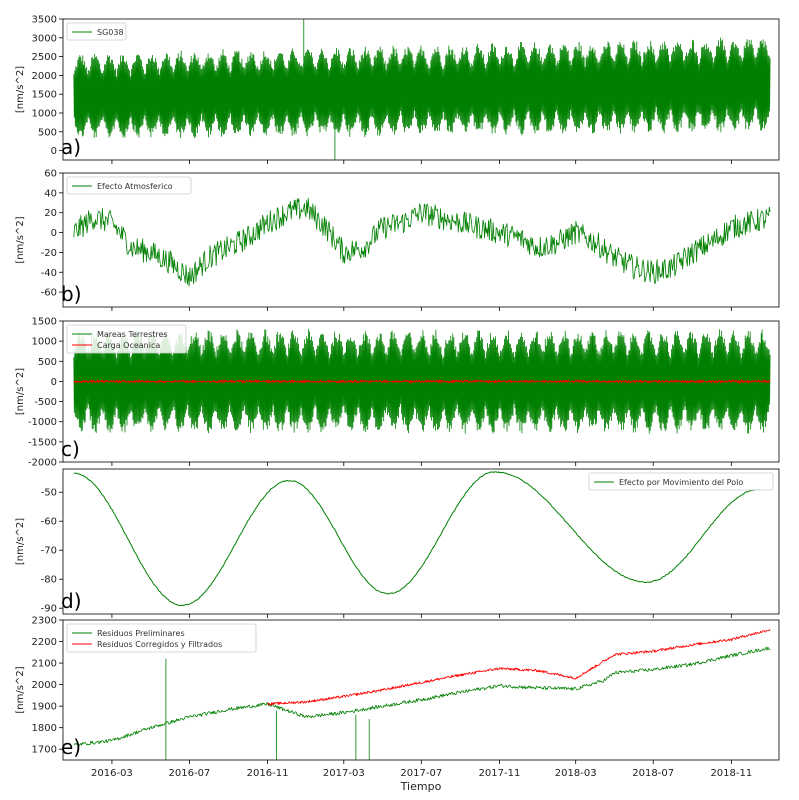 The image size is (799, 800). What do you see at coordinates (128, 345) in the screenshot?
I see `legend-entry: Carga Oceanica` at bounding box center [128, 345].